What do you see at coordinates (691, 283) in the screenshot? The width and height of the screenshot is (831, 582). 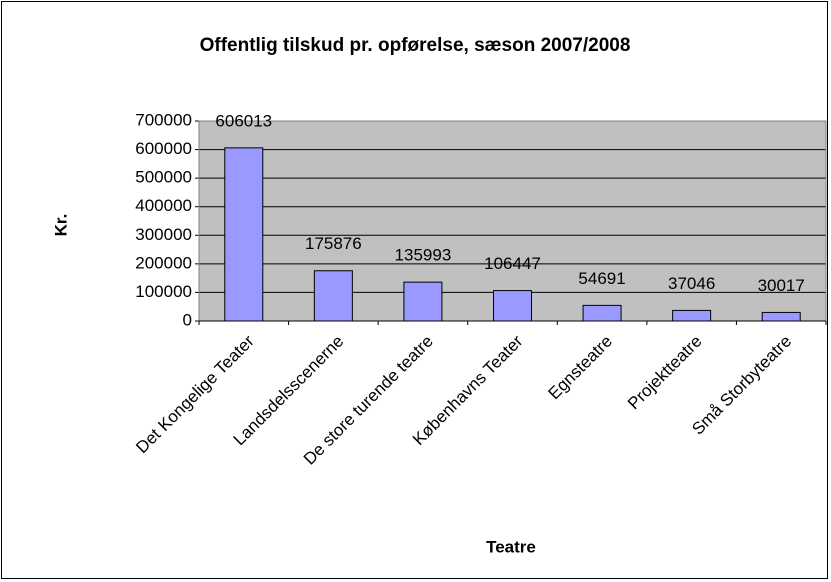 I see `data-label: 37046` at bounding box center [691, 283].